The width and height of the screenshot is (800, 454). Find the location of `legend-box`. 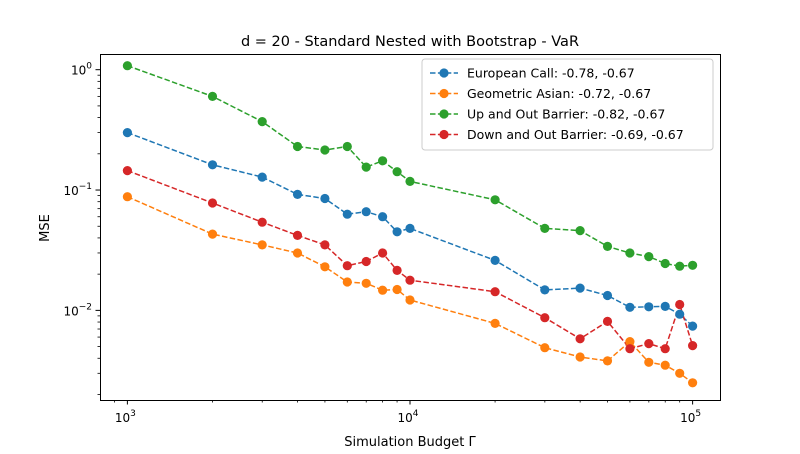

legend-box is located at coordinates (567, 104).